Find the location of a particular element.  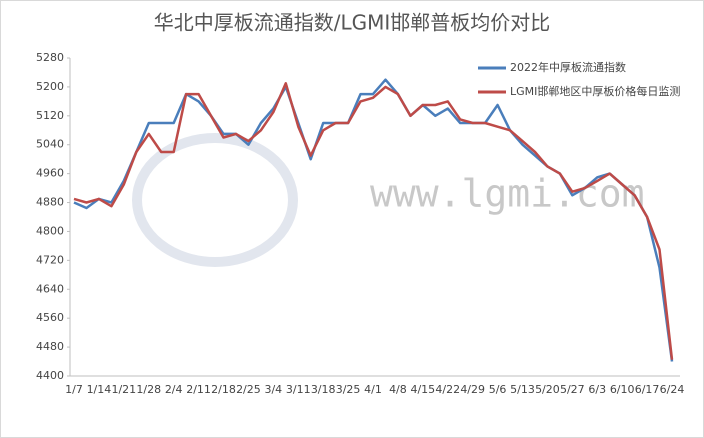

x-tick-label: 2/11 is located at coordinates (198, 389).